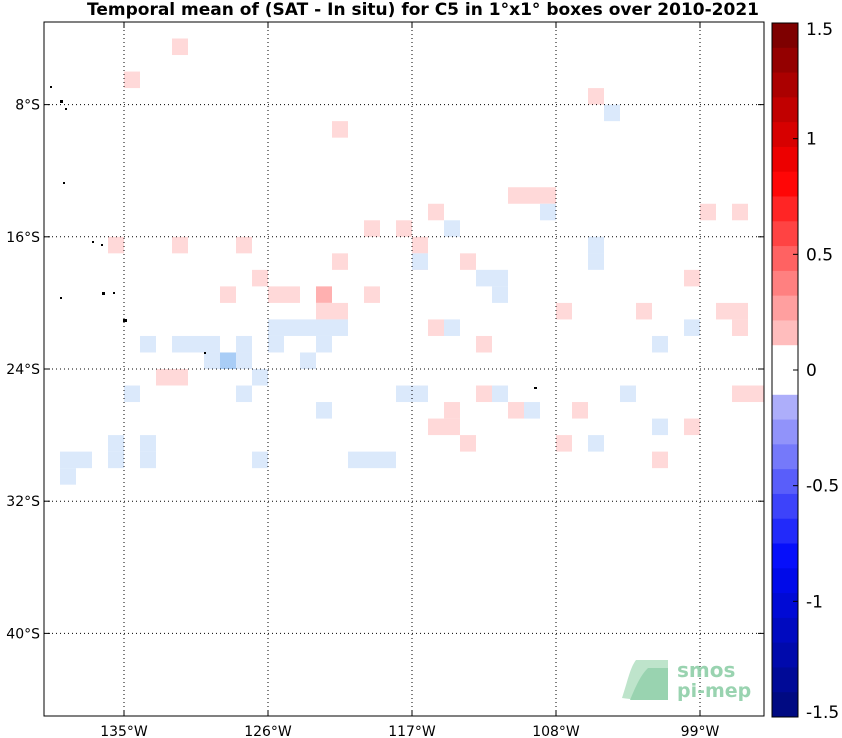  What do you see at coordinates (816, 371) in the screenshot?
I see `colorbar-tick-labels: 1.5 1 0.5 0 -0.5 -1 -1.5` at bounding box center [816, 371].